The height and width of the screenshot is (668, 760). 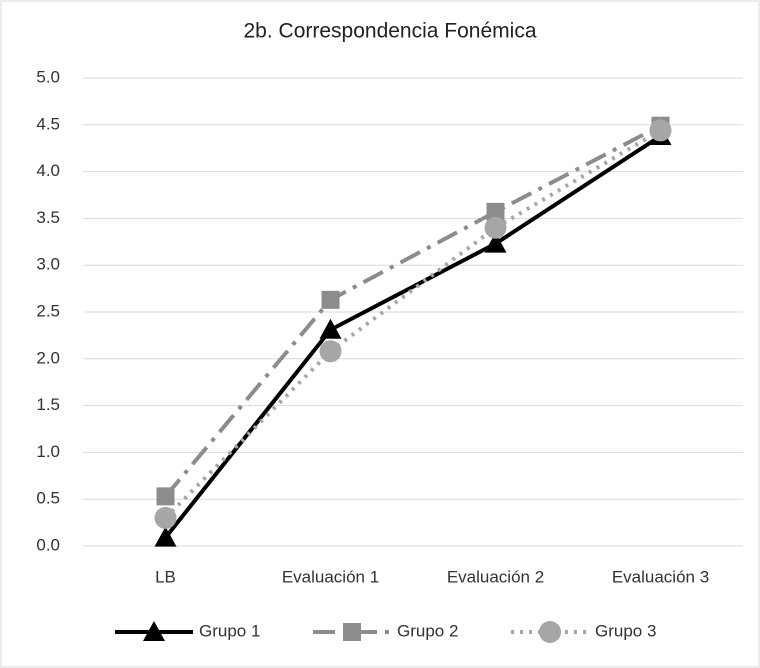 I want to click on legend-label: Grupo 1, so click(x=229, y=630).